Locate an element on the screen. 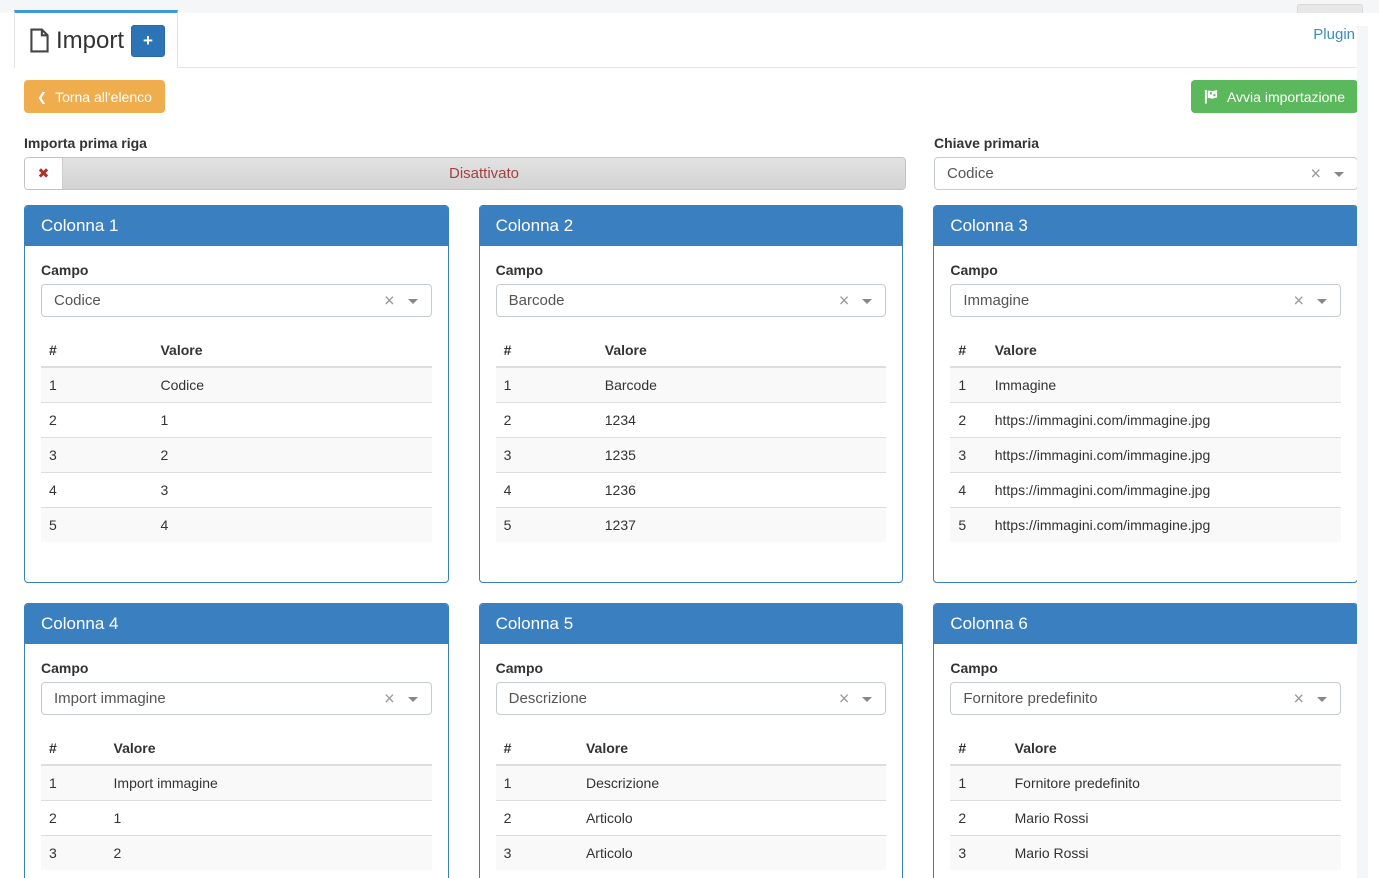 The image size is (1379, 878). first-row-toggle: ✖ Disattivato is located at coordinates (465, 173).